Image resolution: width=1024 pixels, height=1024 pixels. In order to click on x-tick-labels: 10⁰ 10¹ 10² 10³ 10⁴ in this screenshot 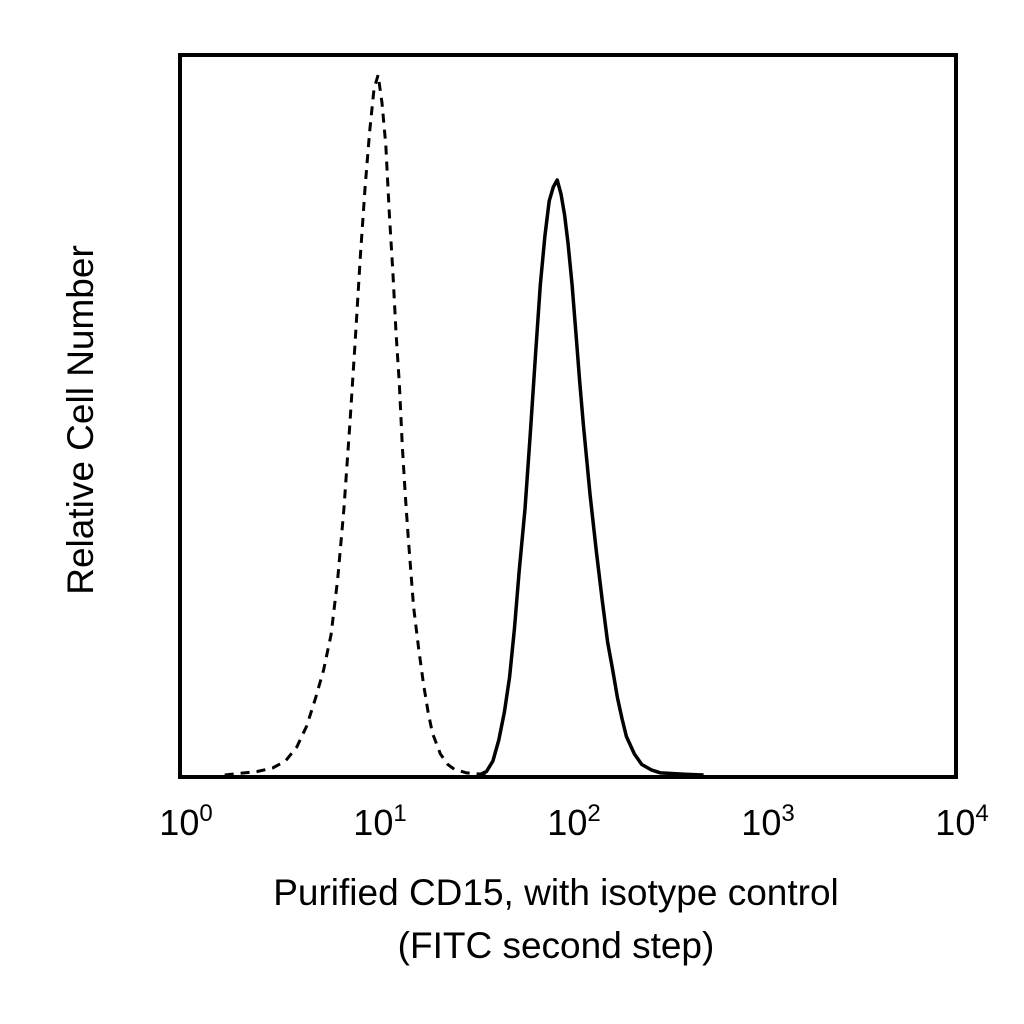, I will do `click(573, 821)`.